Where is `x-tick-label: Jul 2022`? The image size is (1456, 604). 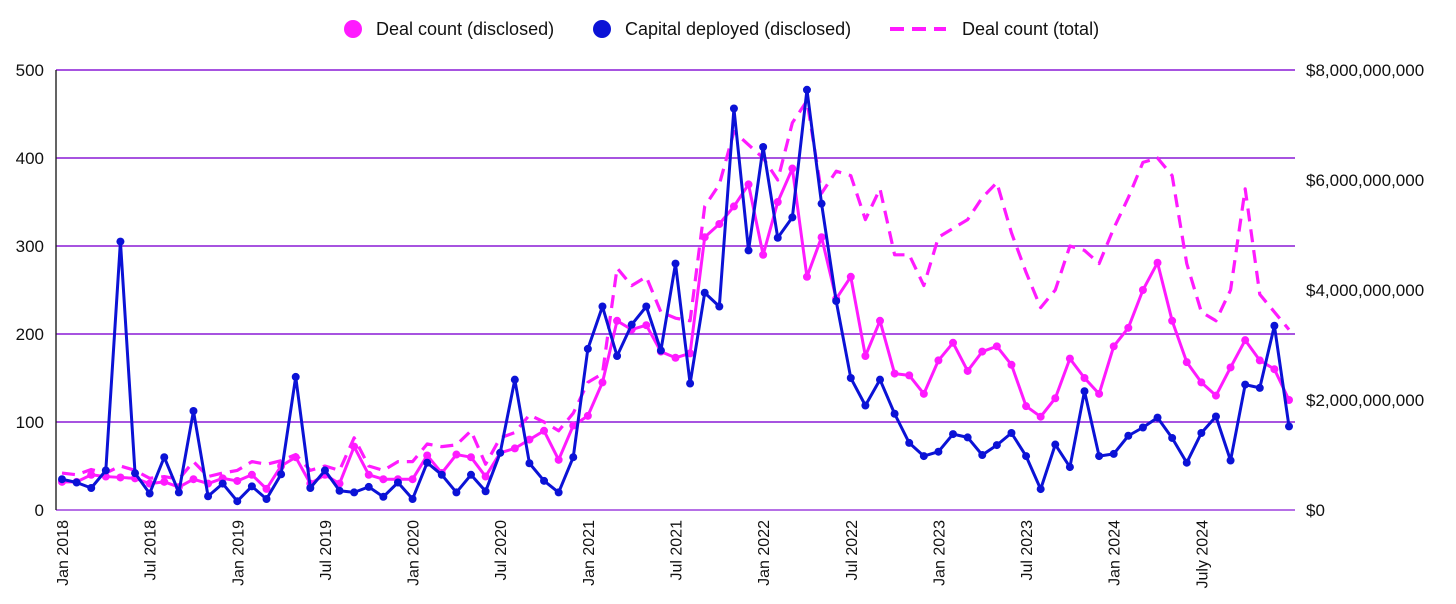 x-tick-label: Jul 2022 is located at coordinates (852, 550).